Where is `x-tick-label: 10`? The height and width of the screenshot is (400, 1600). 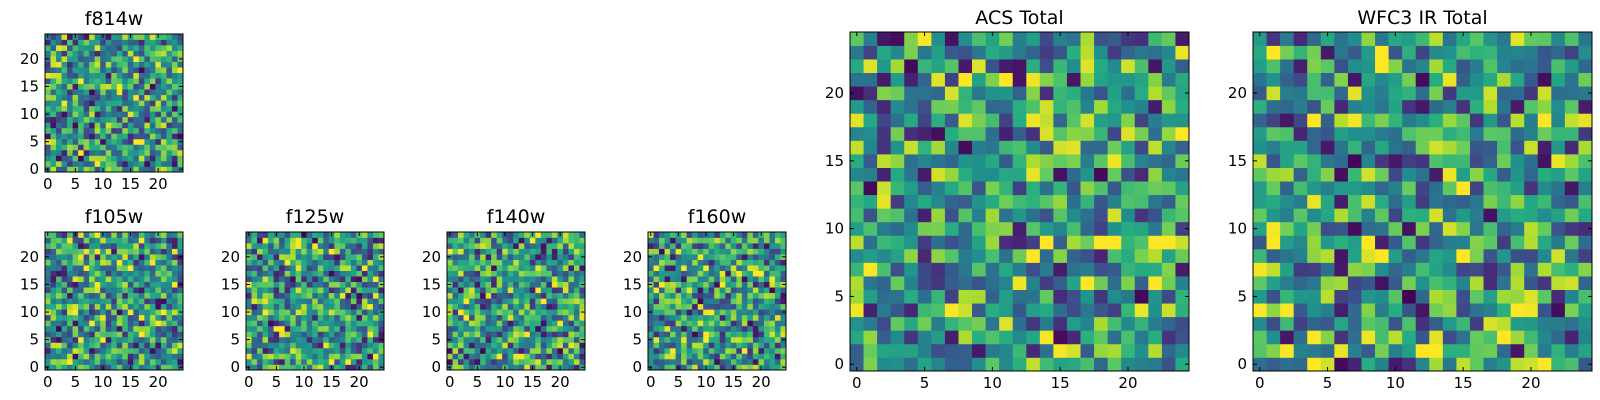 x-tick-label: 10 is located at coordinates (705, 382).